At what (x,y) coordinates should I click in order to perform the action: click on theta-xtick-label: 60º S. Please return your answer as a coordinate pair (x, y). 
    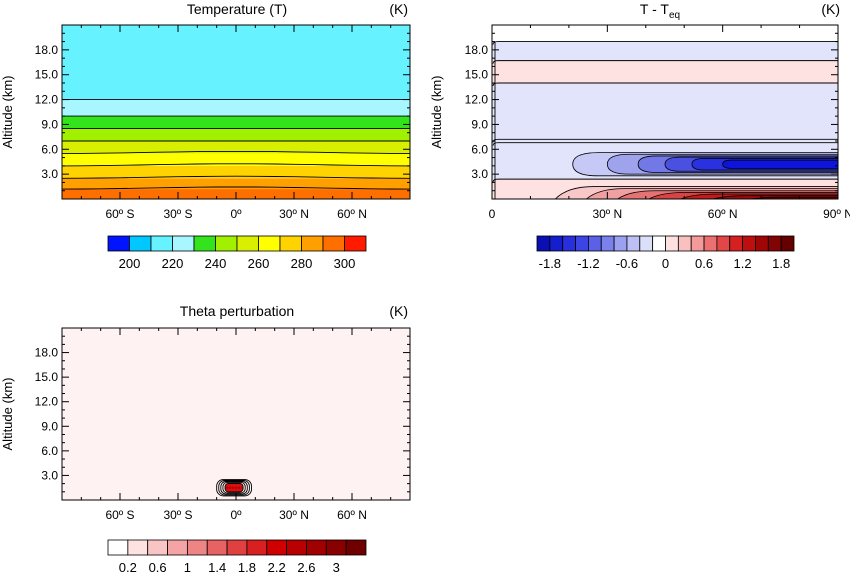
    Looking at the image, I should click on (119, 515).